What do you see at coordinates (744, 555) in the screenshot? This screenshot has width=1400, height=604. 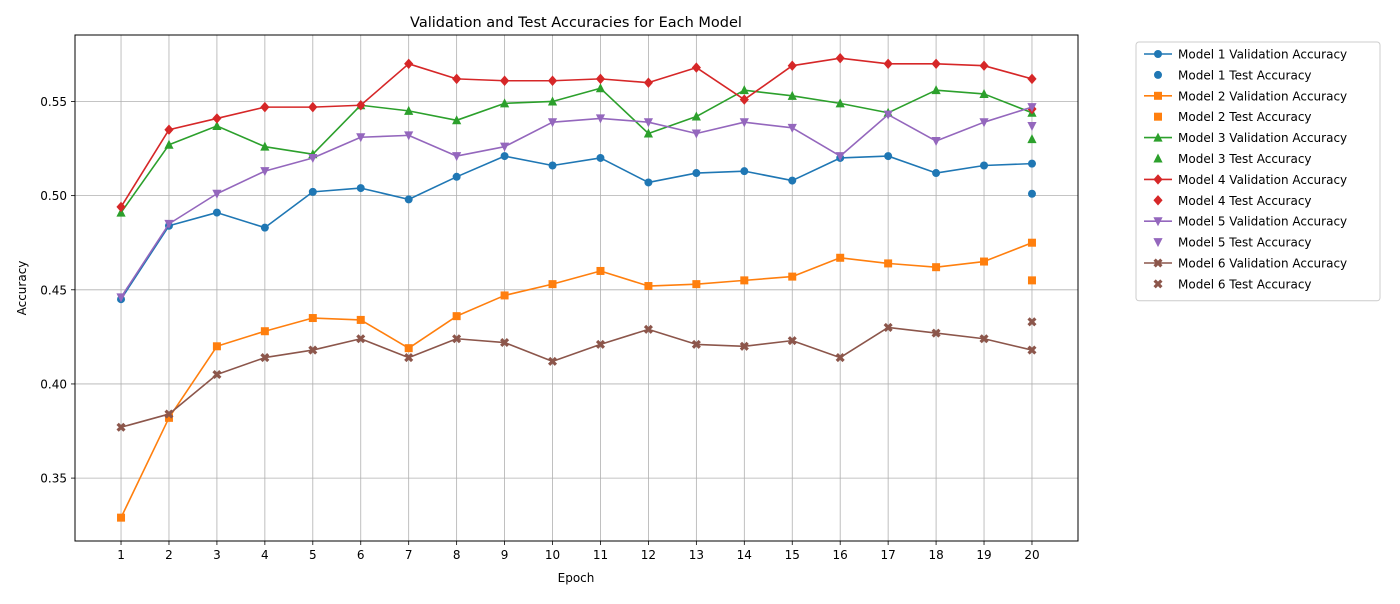 I see `x-tick-label: 14` at bounding box center [744, 555].